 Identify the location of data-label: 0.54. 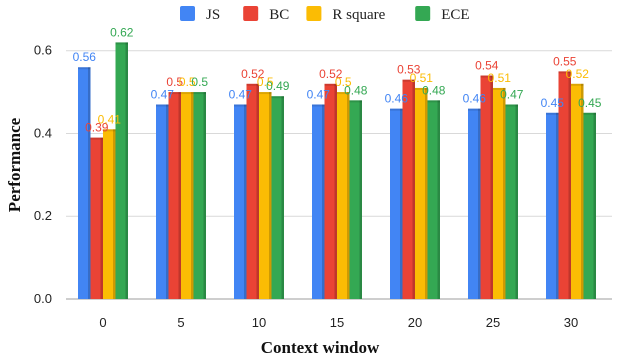
(487, 66).